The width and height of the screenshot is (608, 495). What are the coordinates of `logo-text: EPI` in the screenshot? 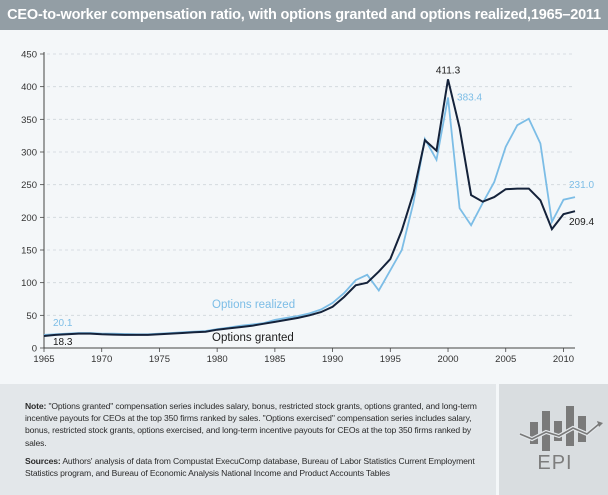 It's located at (555, 463).